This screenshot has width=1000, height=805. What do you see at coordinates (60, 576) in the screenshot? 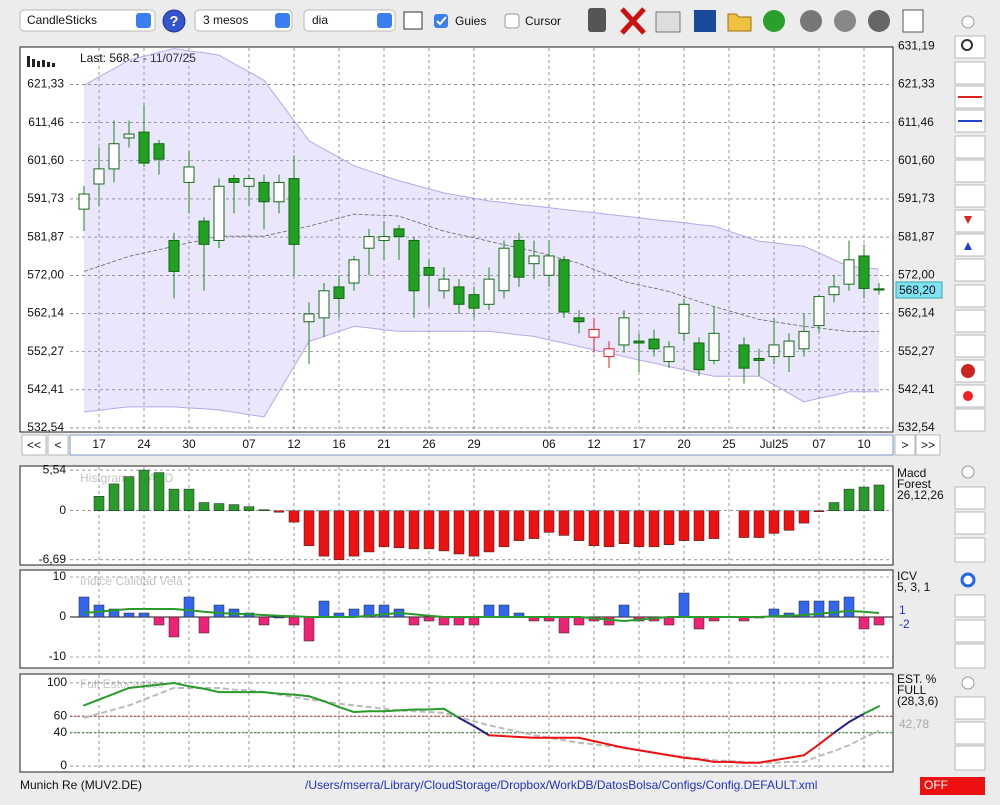
I see `y-tick-label: 10` at bounding box center [60, 576].